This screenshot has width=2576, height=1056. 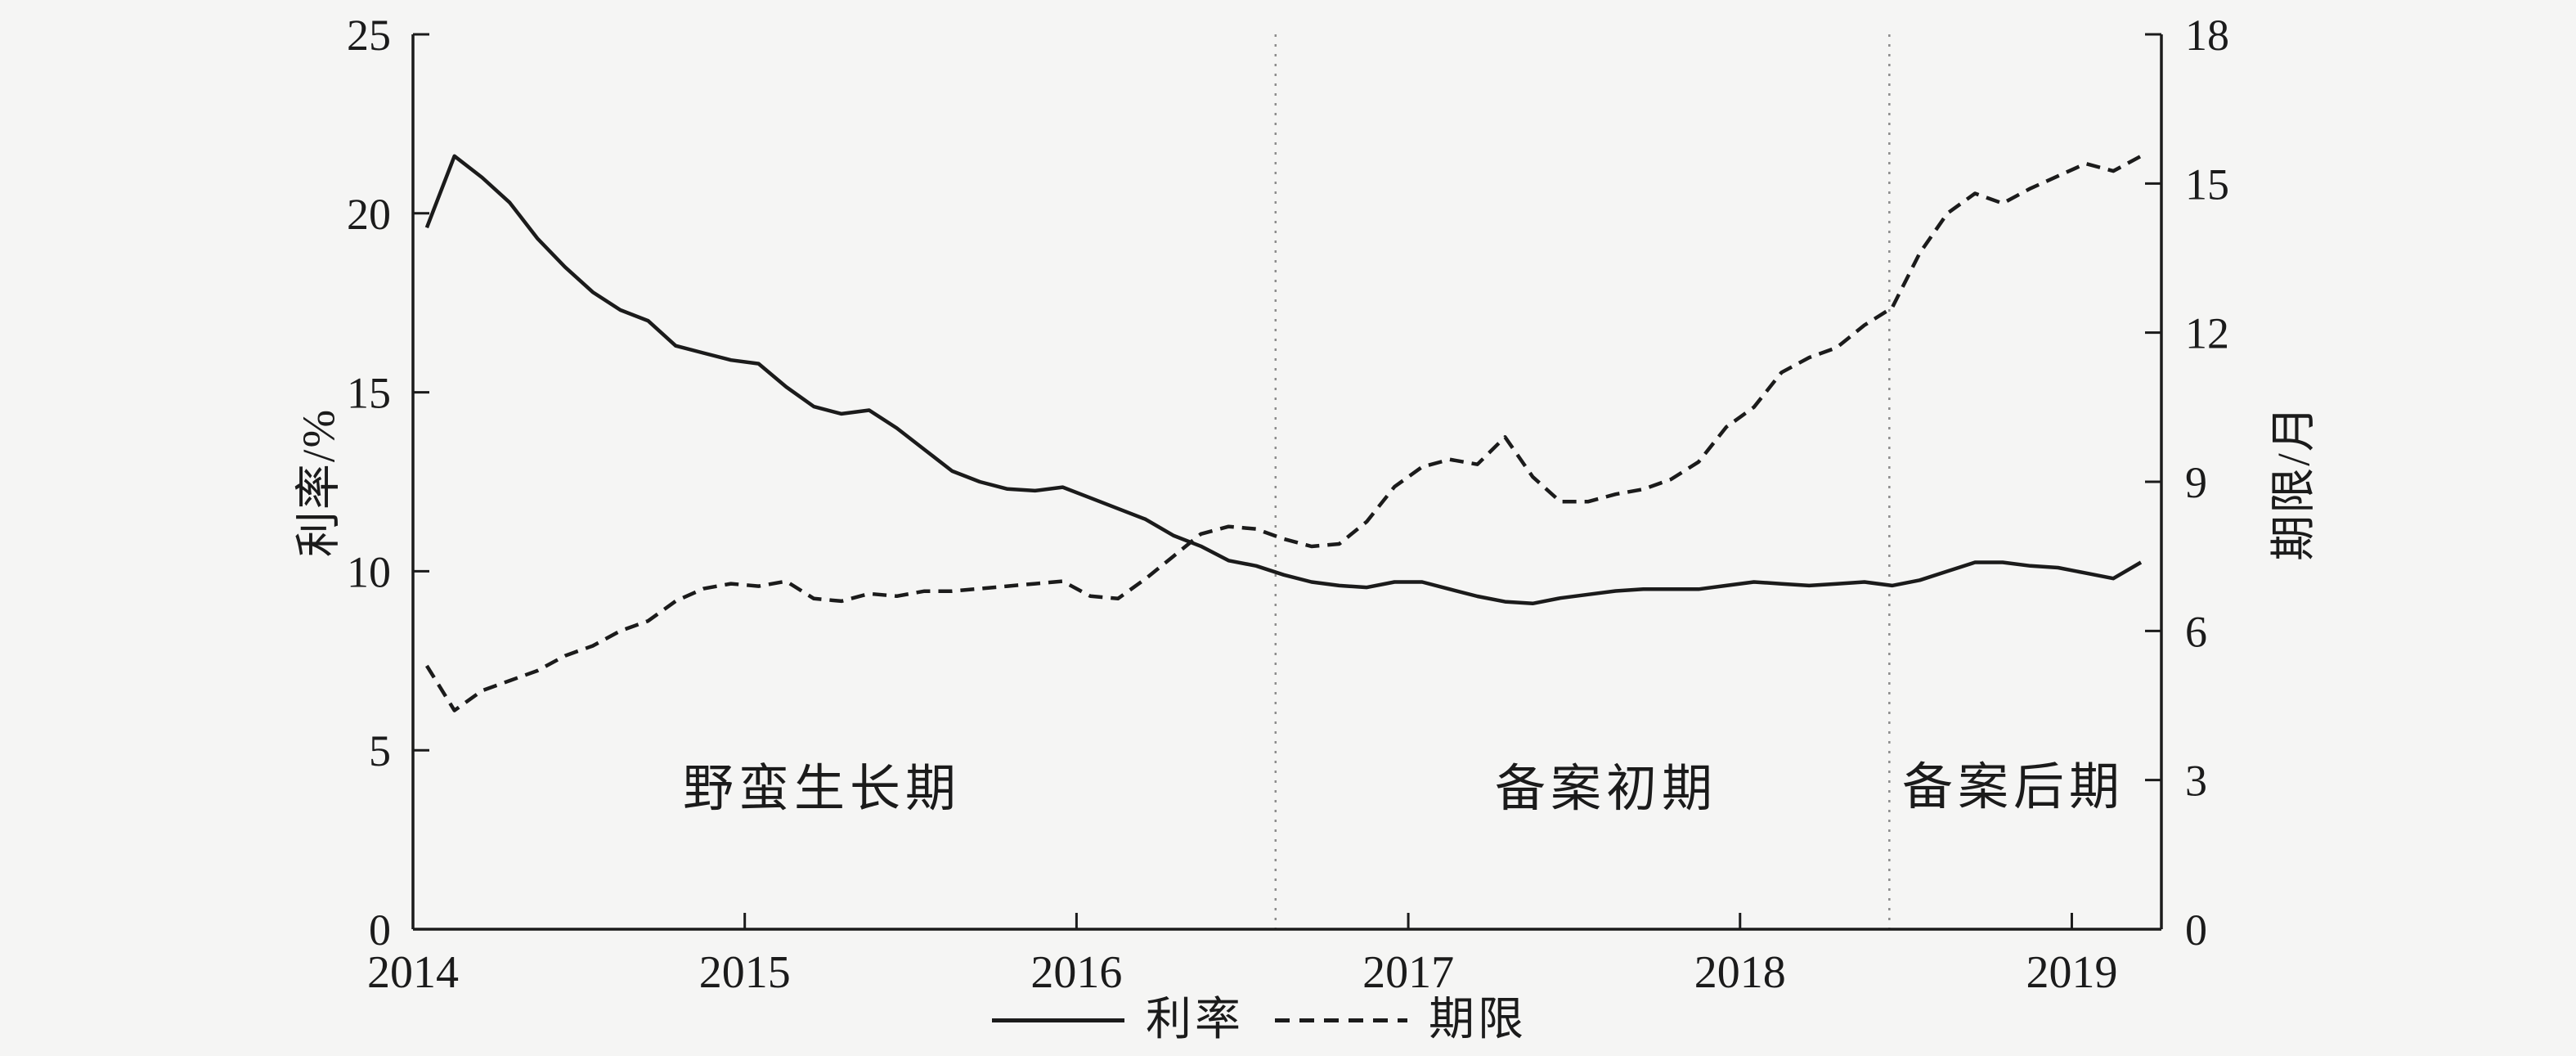 I want to click on x-tick-label: 2019, so click(x=2072, y=972).